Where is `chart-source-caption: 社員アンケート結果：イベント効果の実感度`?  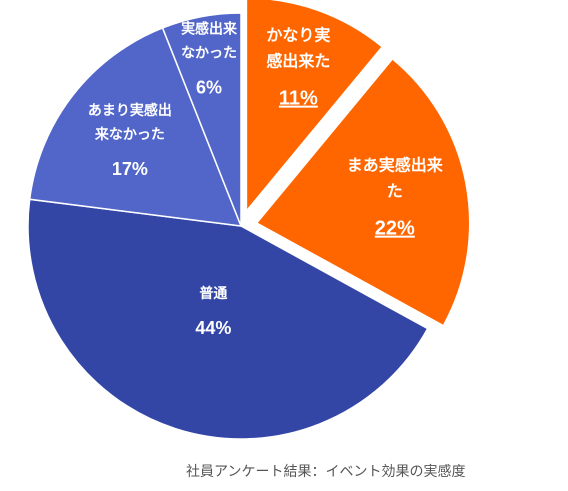
chart-source-caption: 社員アンケート結果：イベント効果の実感度 is located at coordinates (326, 472).